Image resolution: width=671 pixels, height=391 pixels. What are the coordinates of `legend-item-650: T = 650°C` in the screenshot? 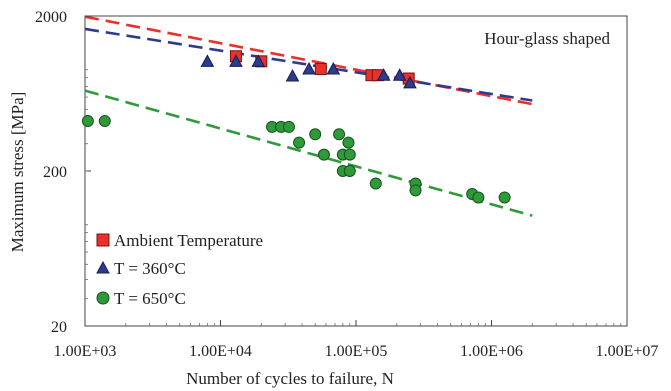 It's located at (141, 298).